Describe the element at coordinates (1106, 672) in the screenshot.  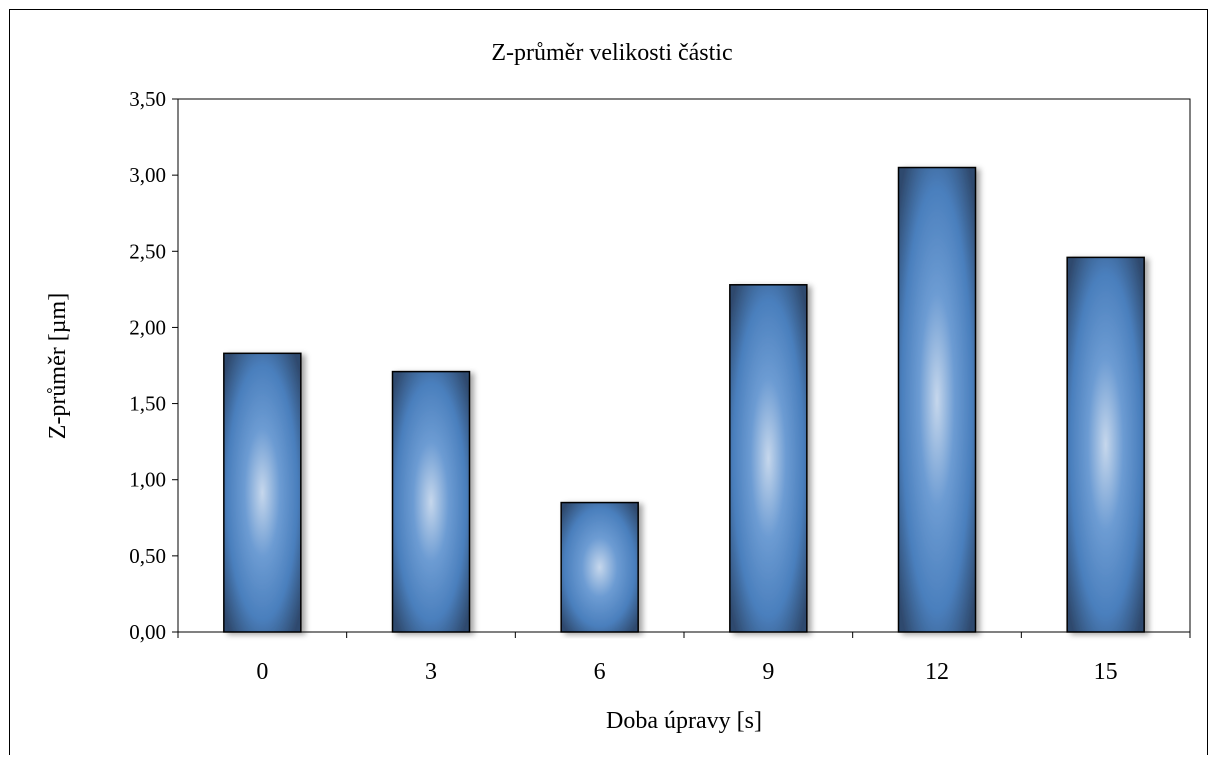
I see `x-tick-label: 15` at that location.